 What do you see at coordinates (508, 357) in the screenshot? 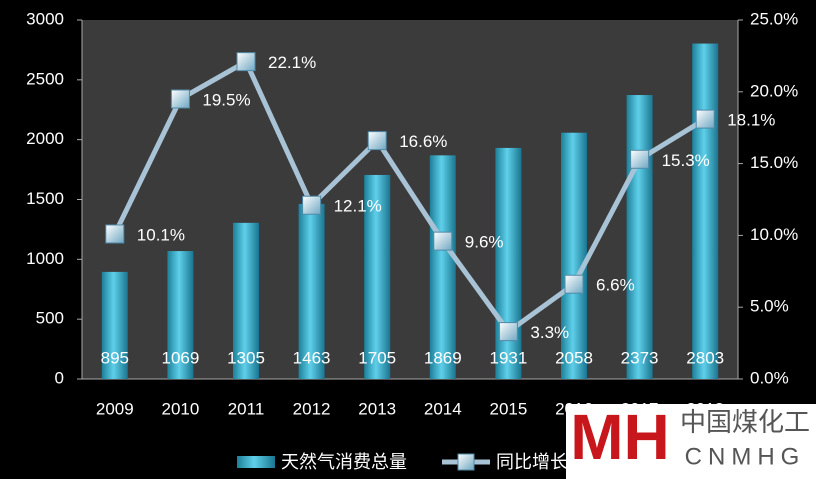
I see `bar-value-label: 1931` at bounding box center [508, 357].